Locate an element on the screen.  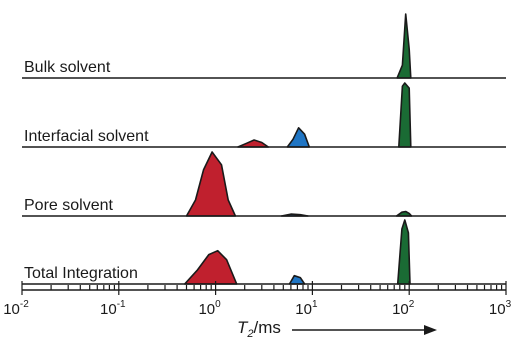
x-tick-label-exponent: 0 is located at coordinates (218, 304).